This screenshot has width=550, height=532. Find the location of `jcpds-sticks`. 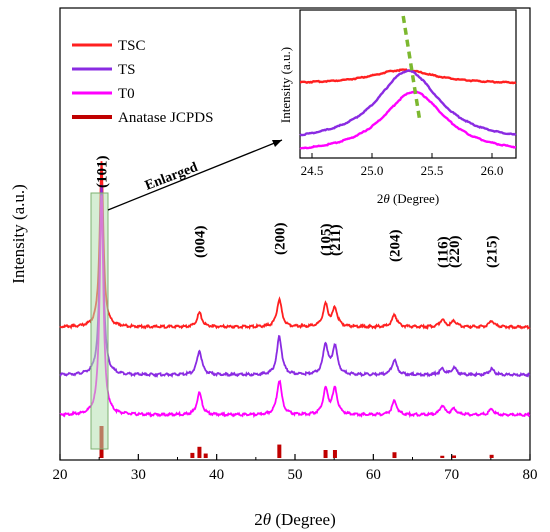

jcpds-sticks is located at coordinates (296, 442).